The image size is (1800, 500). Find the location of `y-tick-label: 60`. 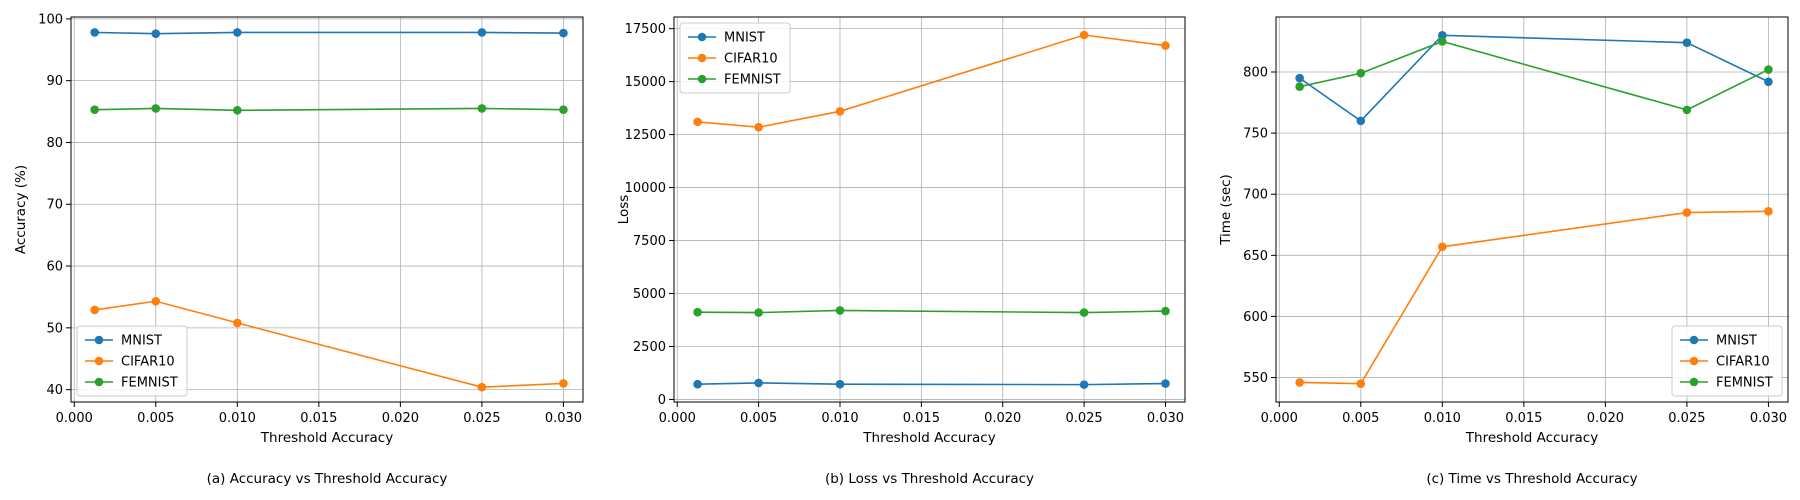

y-tick-label: 60 is located at coordinates (54, 267).